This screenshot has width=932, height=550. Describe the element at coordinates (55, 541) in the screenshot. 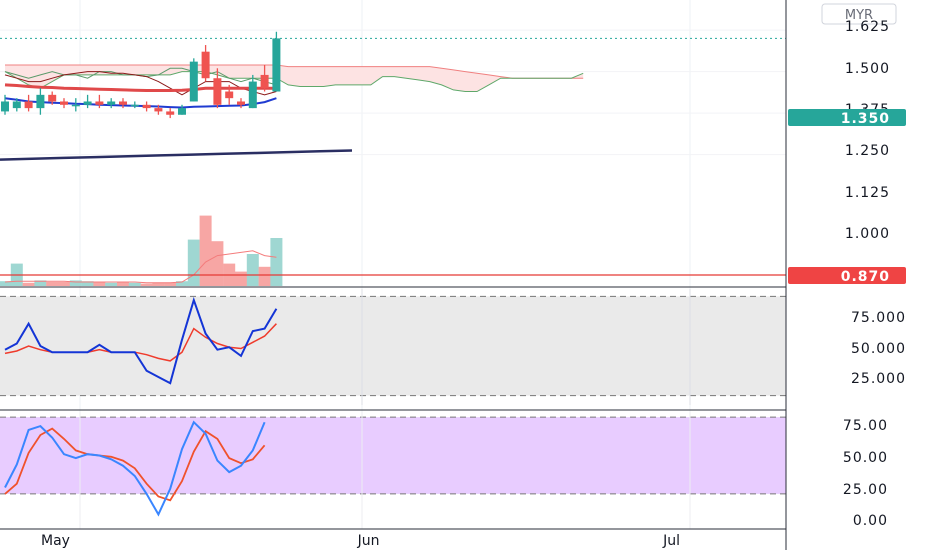

I see `time-label-may: May` at that location.